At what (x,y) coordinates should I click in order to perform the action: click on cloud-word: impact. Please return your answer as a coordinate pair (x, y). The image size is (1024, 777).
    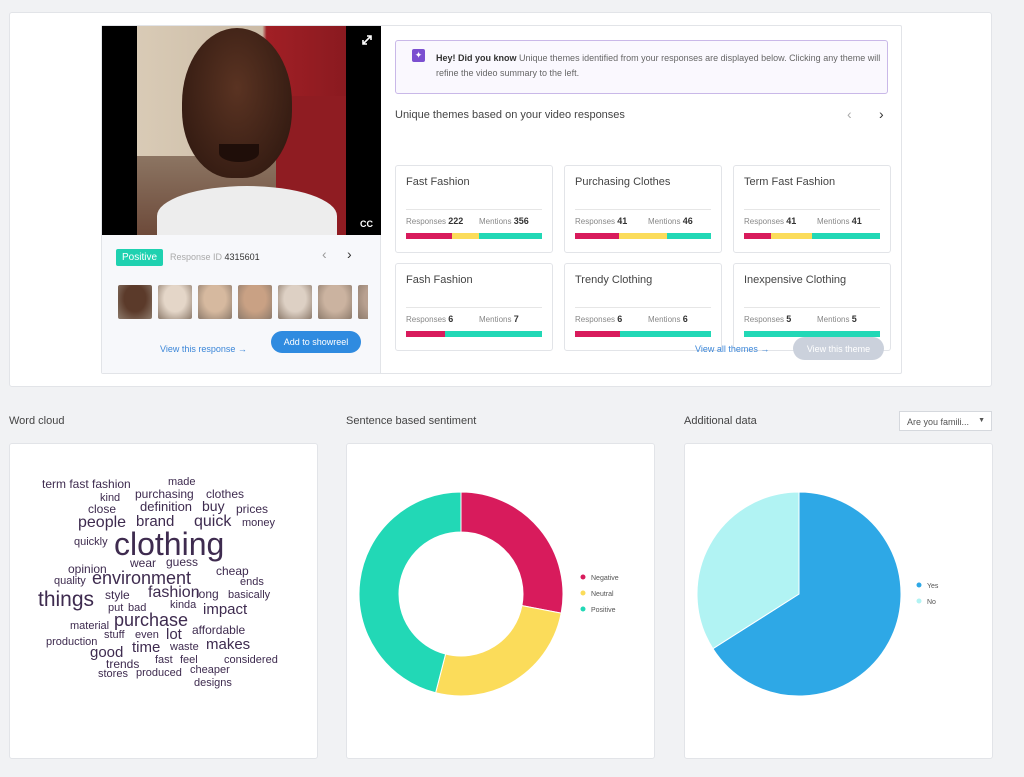
    Looking at the image, I should click on (225, 609).